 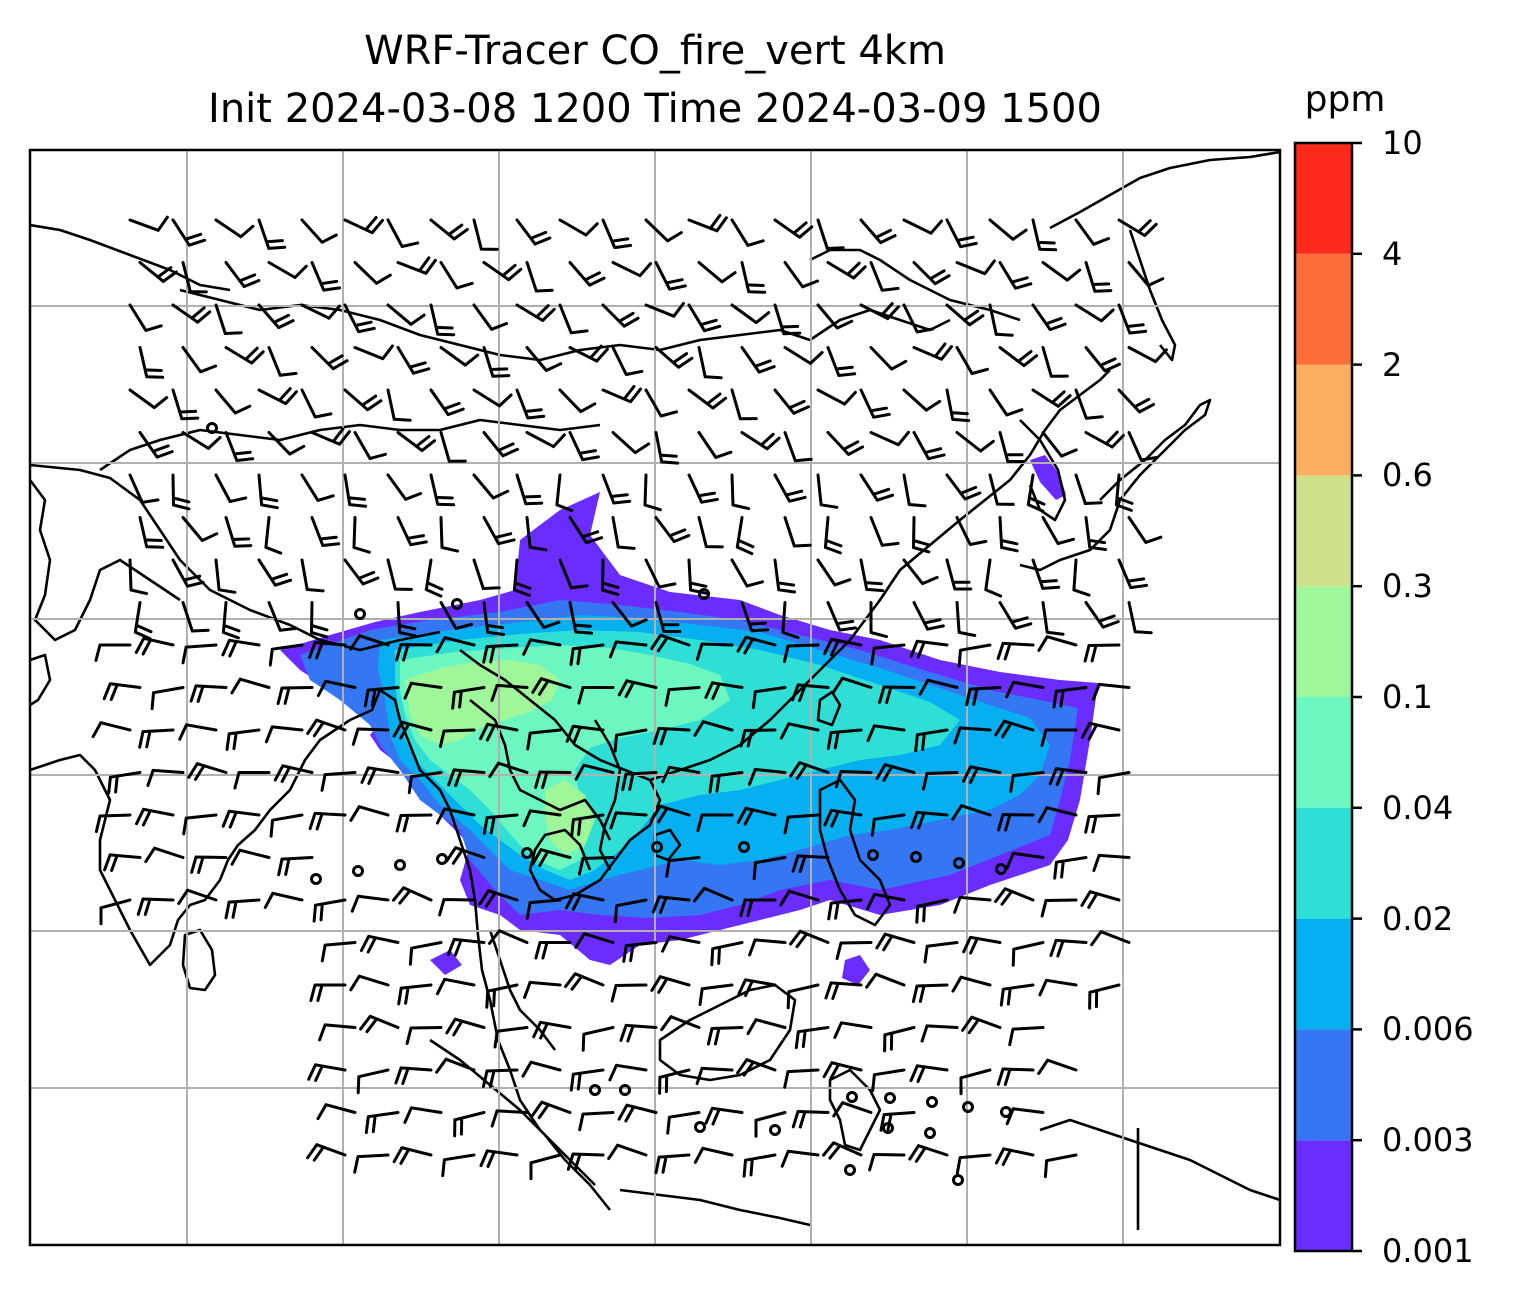 What do you see at coordinates (235, 557) in the screenshot?
I see `border-himalaya` at bounding box center [235, 557].